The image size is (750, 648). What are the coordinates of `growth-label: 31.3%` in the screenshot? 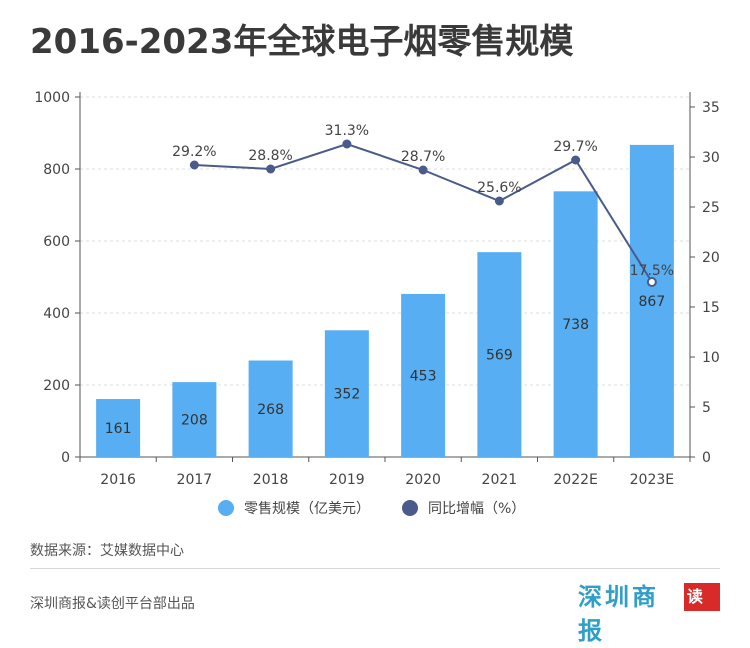 It's located at (347, 131).